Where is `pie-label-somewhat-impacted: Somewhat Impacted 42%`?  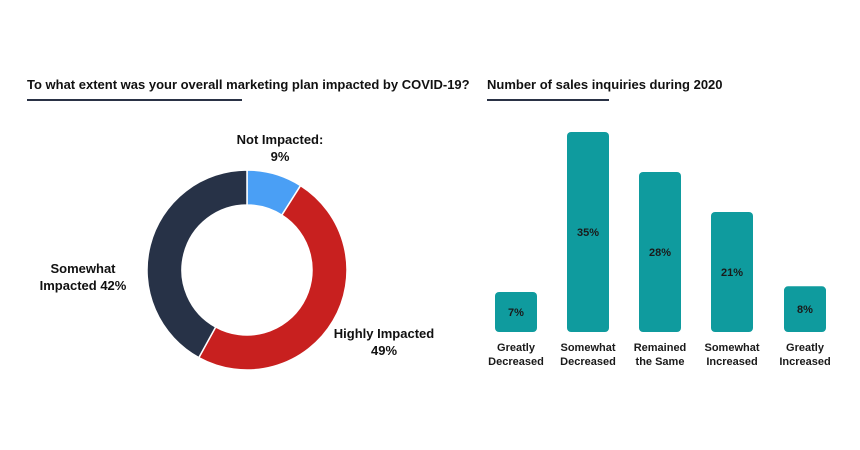
pie-label-somewhat-impacted: Somewhat Impacted 42% is located at coordinates (83, 277).